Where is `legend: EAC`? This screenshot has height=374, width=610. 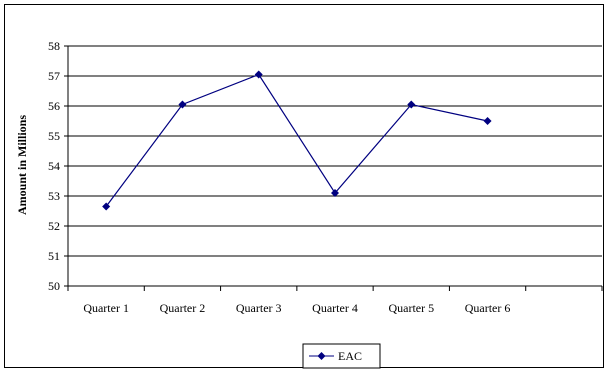
legend: EAC is located at coordinates (341, 356).